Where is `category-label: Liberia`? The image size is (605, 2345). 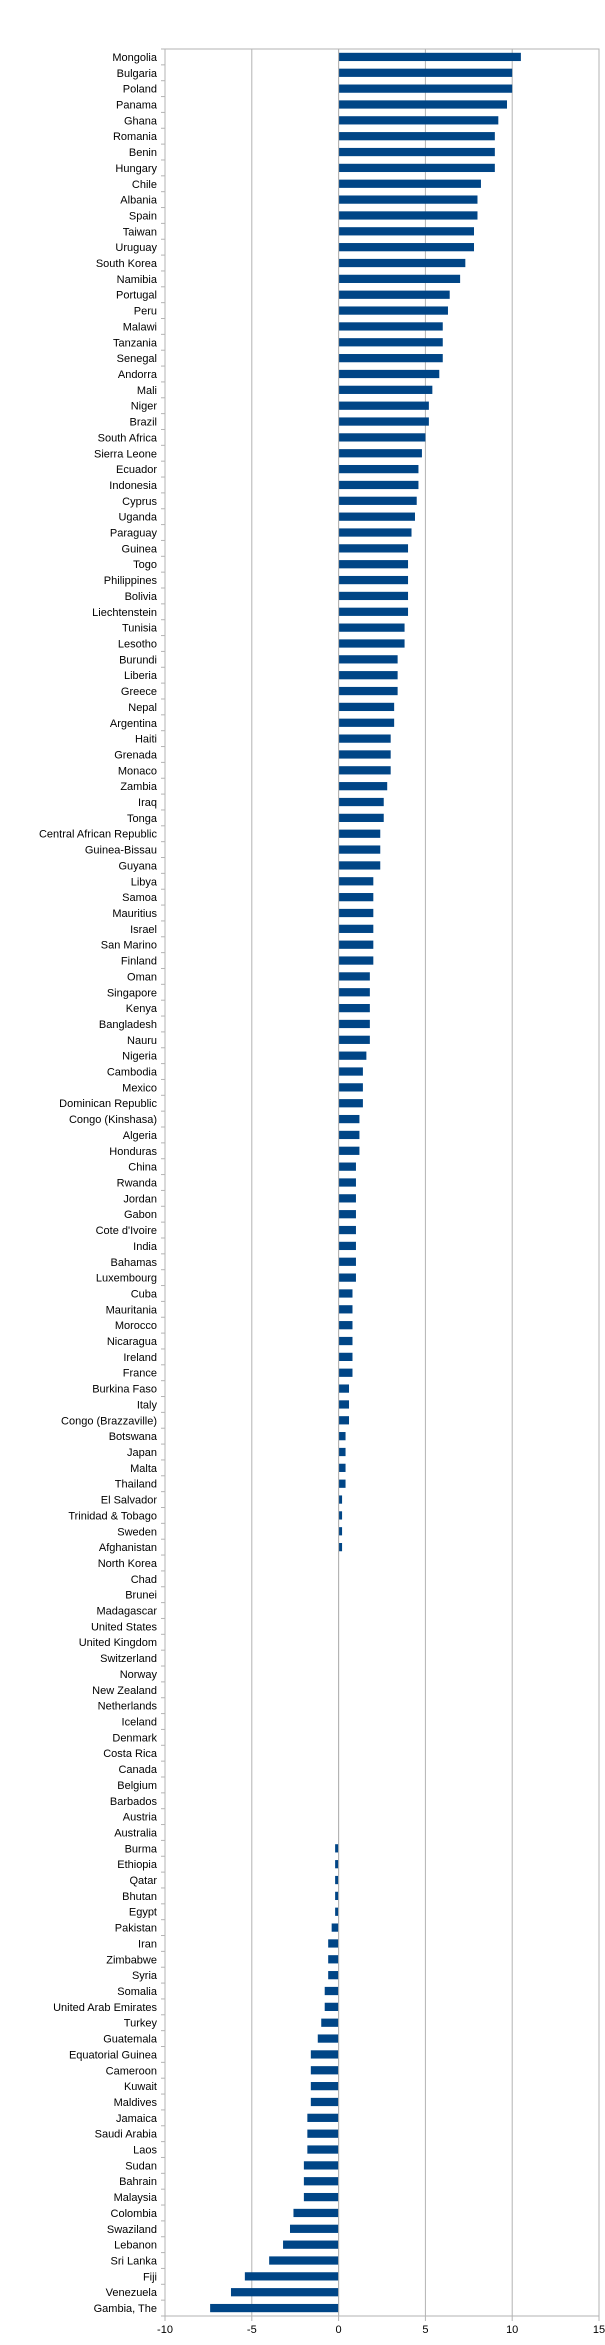 category-label: Liberia is located at coordinates (141, 676).